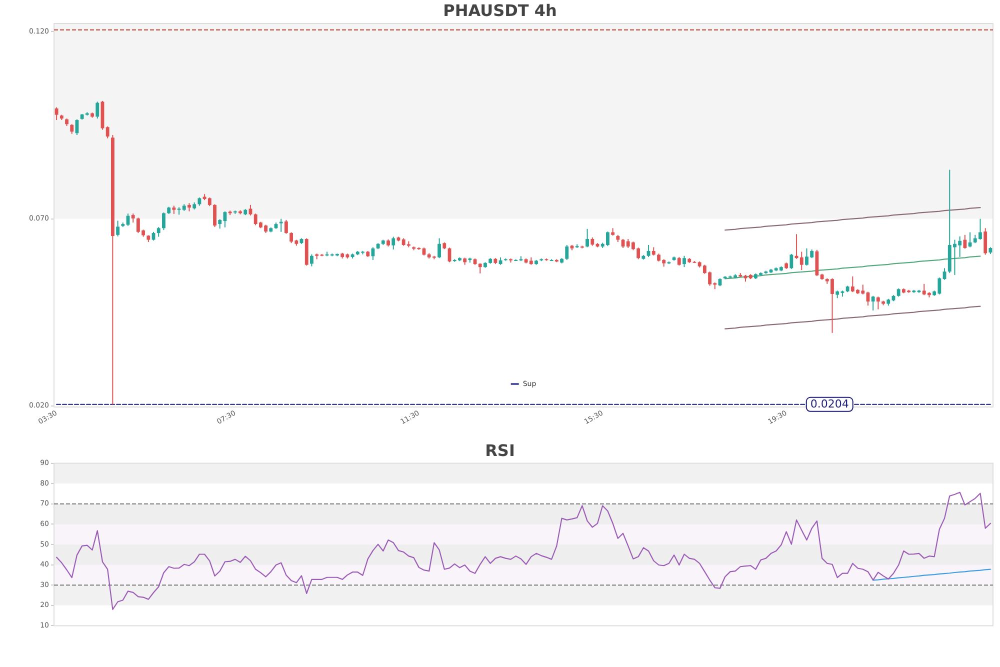 The image size is (1000, 667). What do you see at coordinates (500, 10) in the screenshot?
I see `chart-title: PHAUSDT 4h` at bounding box center [500, 10].